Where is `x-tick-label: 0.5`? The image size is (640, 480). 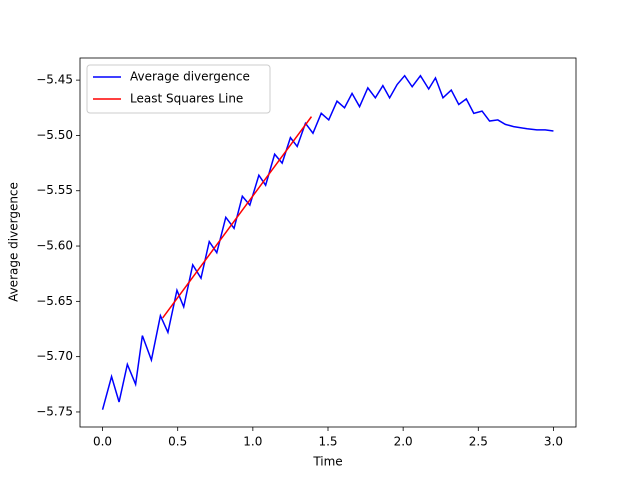 x-tick-label: 0.5 is located at coordinates (177, 442).